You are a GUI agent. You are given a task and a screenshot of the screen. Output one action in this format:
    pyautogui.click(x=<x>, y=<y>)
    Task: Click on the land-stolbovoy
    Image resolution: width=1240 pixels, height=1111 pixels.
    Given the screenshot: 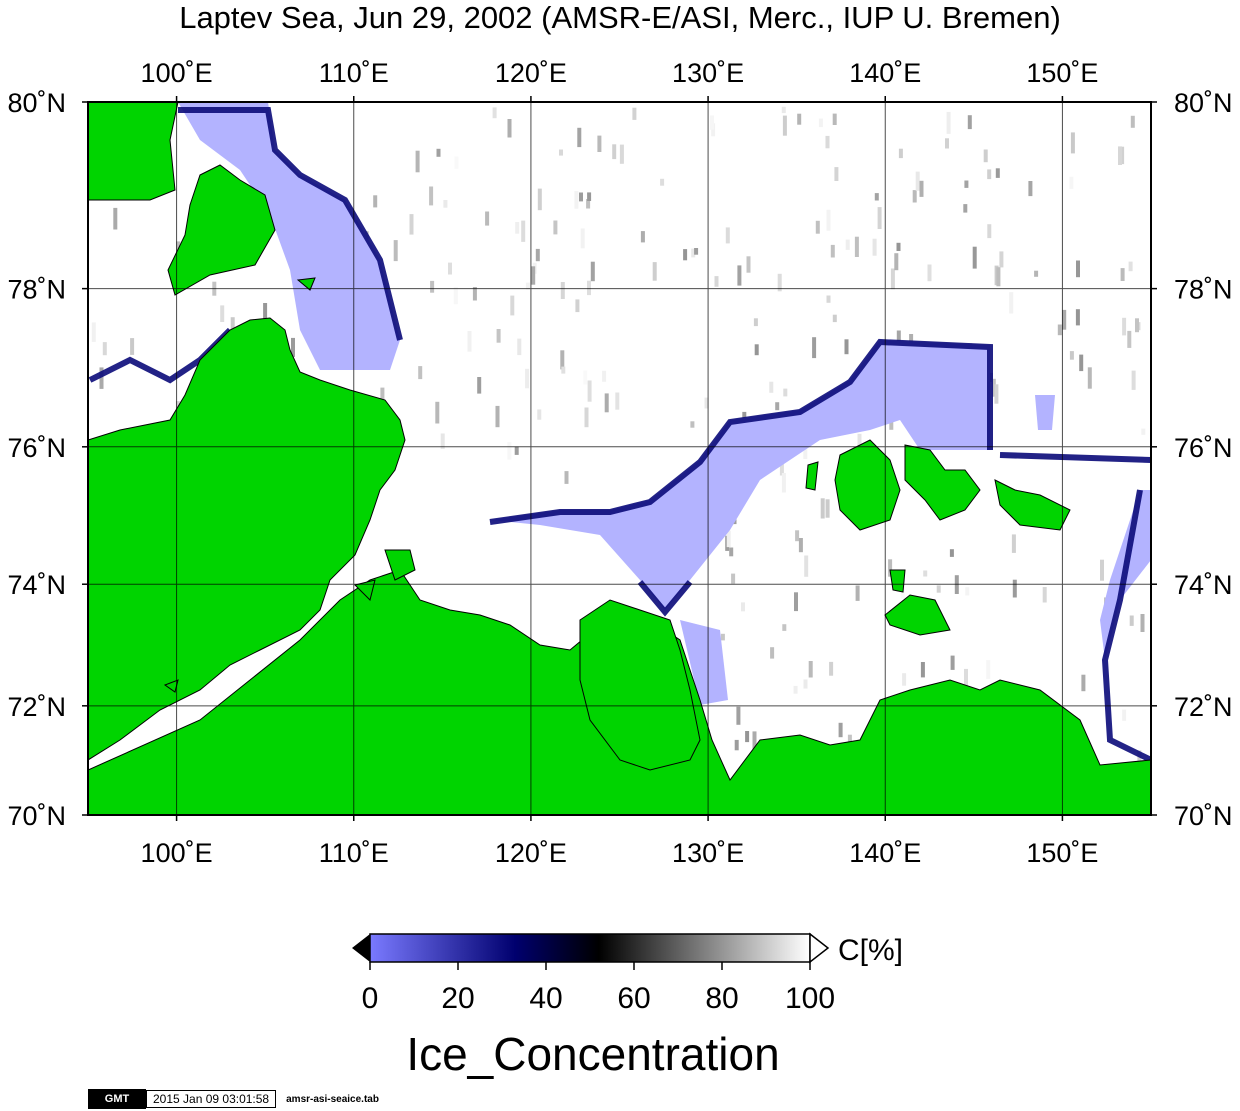 What is the action you would take?
    pyautogui.click(x=897, y=581)
    